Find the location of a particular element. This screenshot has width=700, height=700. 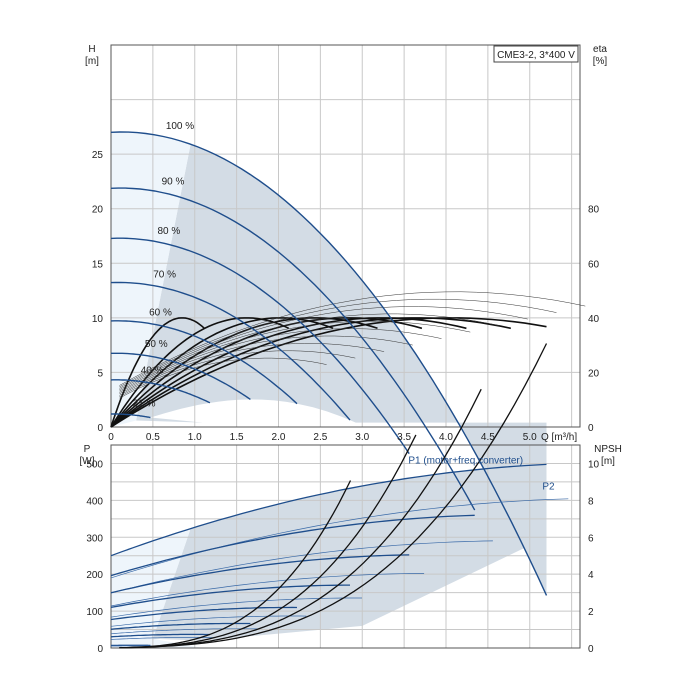

model-label-box is located at coordinates (536, 54).